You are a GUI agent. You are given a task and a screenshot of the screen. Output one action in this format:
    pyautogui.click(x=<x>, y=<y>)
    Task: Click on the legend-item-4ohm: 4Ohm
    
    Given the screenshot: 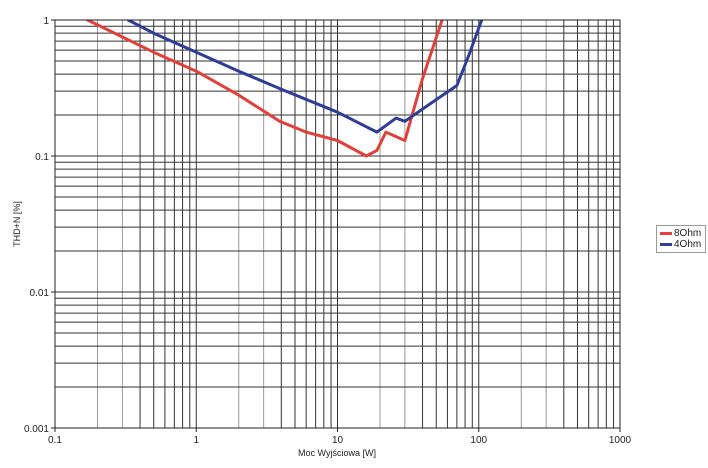 What is the action you would take?
    pyautogui.click(x=680, y=244)
    